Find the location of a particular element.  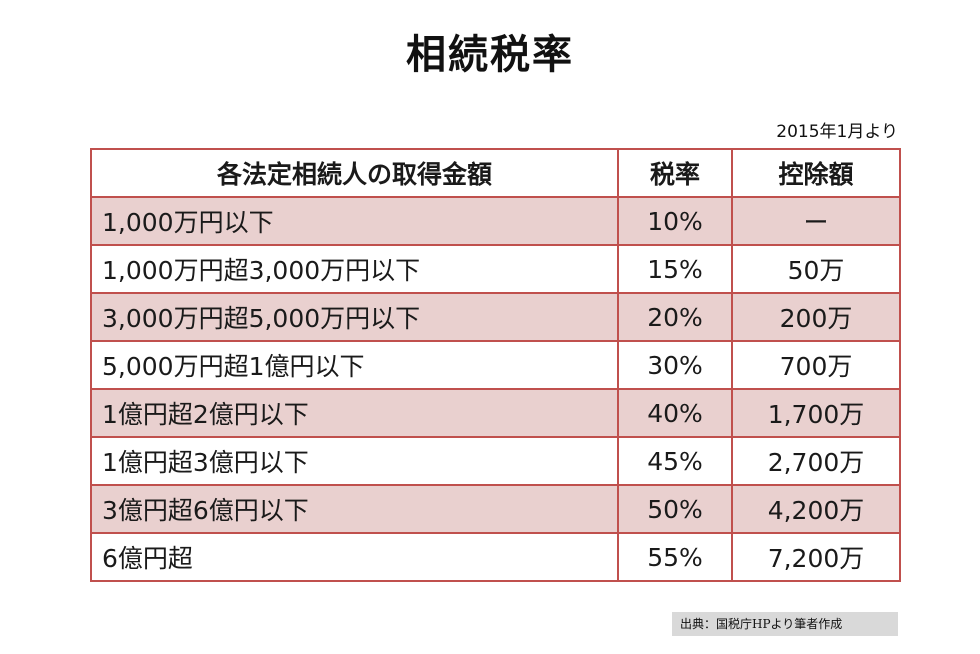

table-row: 5,000万円超1億円以下 30% 700万 is located at coordinates (495, 365).